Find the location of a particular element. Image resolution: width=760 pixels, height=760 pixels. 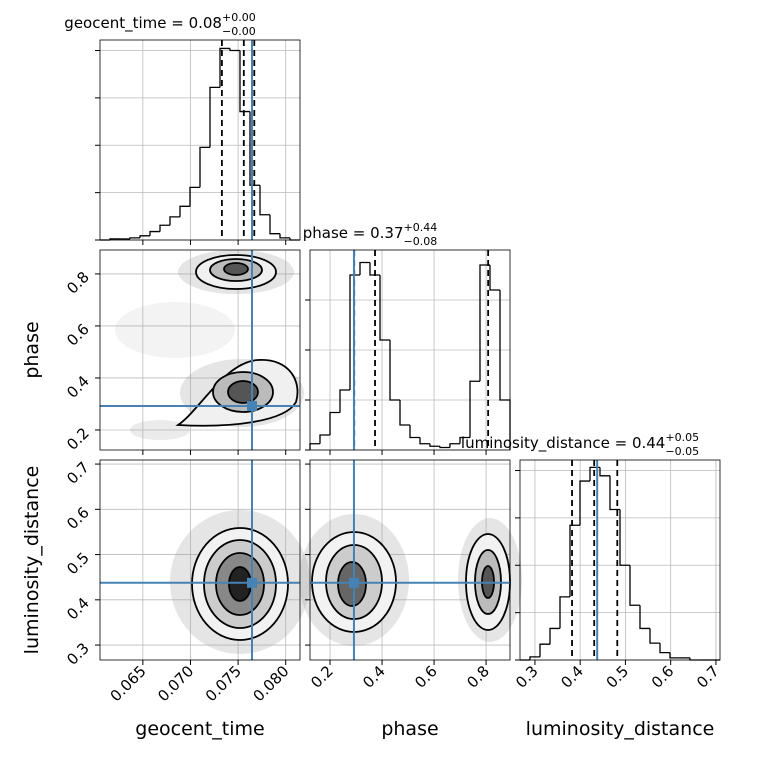

panel-title: phase = 0.37+0.44 −0.08 is located at coordinates (370, 234).